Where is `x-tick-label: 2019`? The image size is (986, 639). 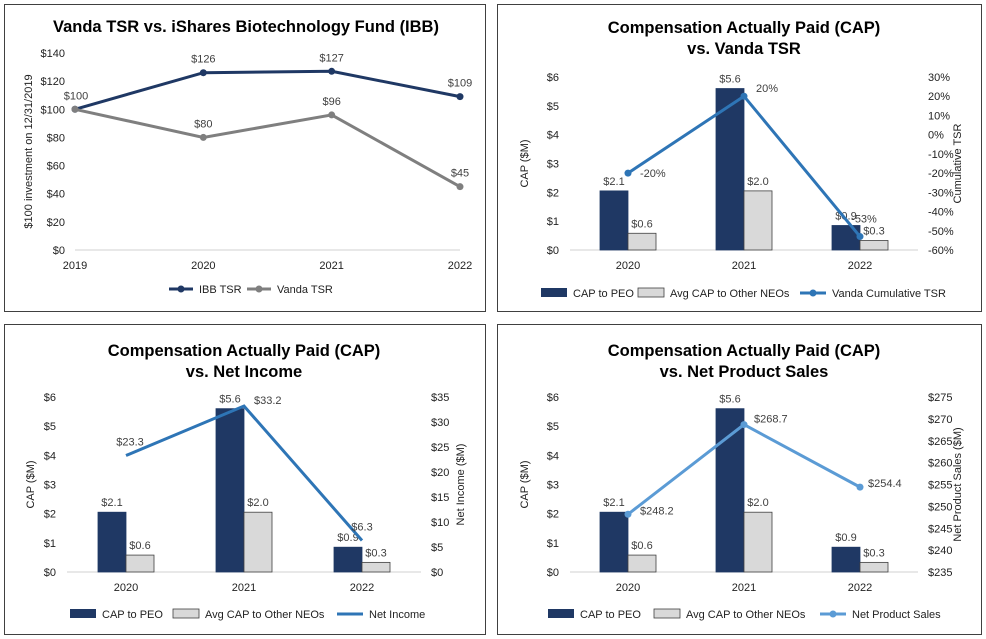
x-tick-label: 2019 is located at coordinates (75, 266).